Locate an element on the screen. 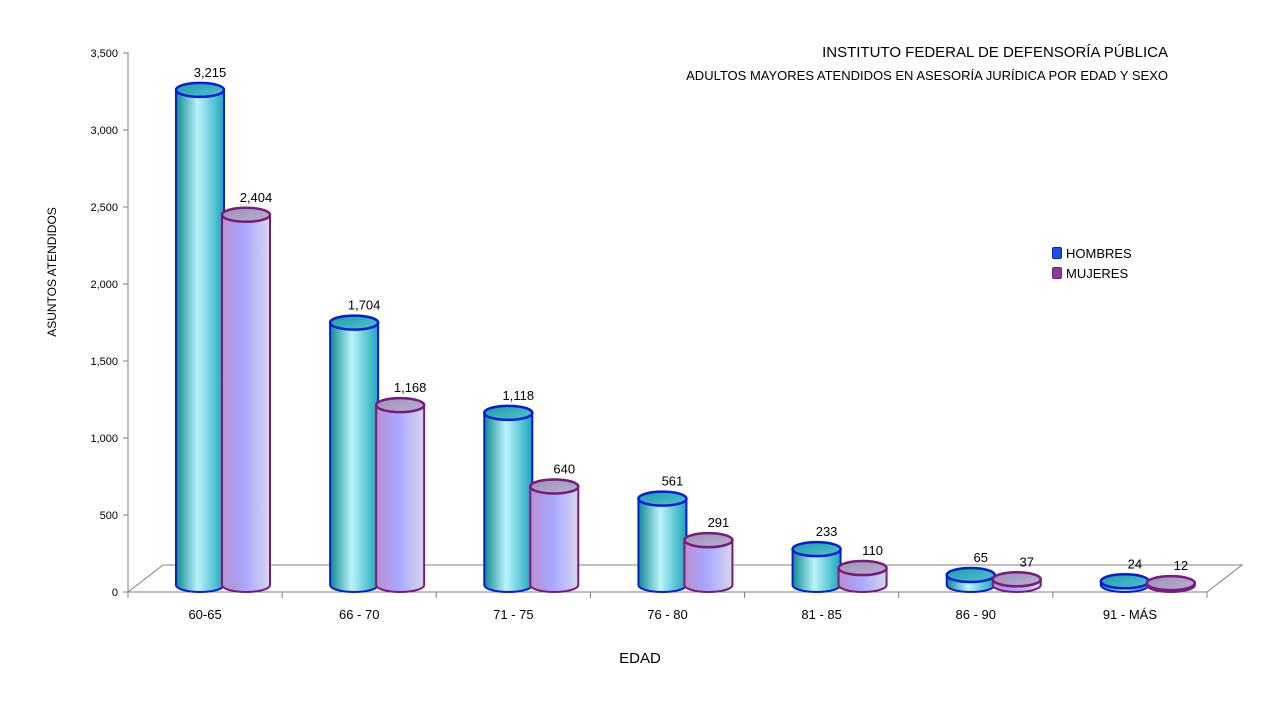  legend-item-hombres: HOMBRES is located at coordinates (1092, 253).